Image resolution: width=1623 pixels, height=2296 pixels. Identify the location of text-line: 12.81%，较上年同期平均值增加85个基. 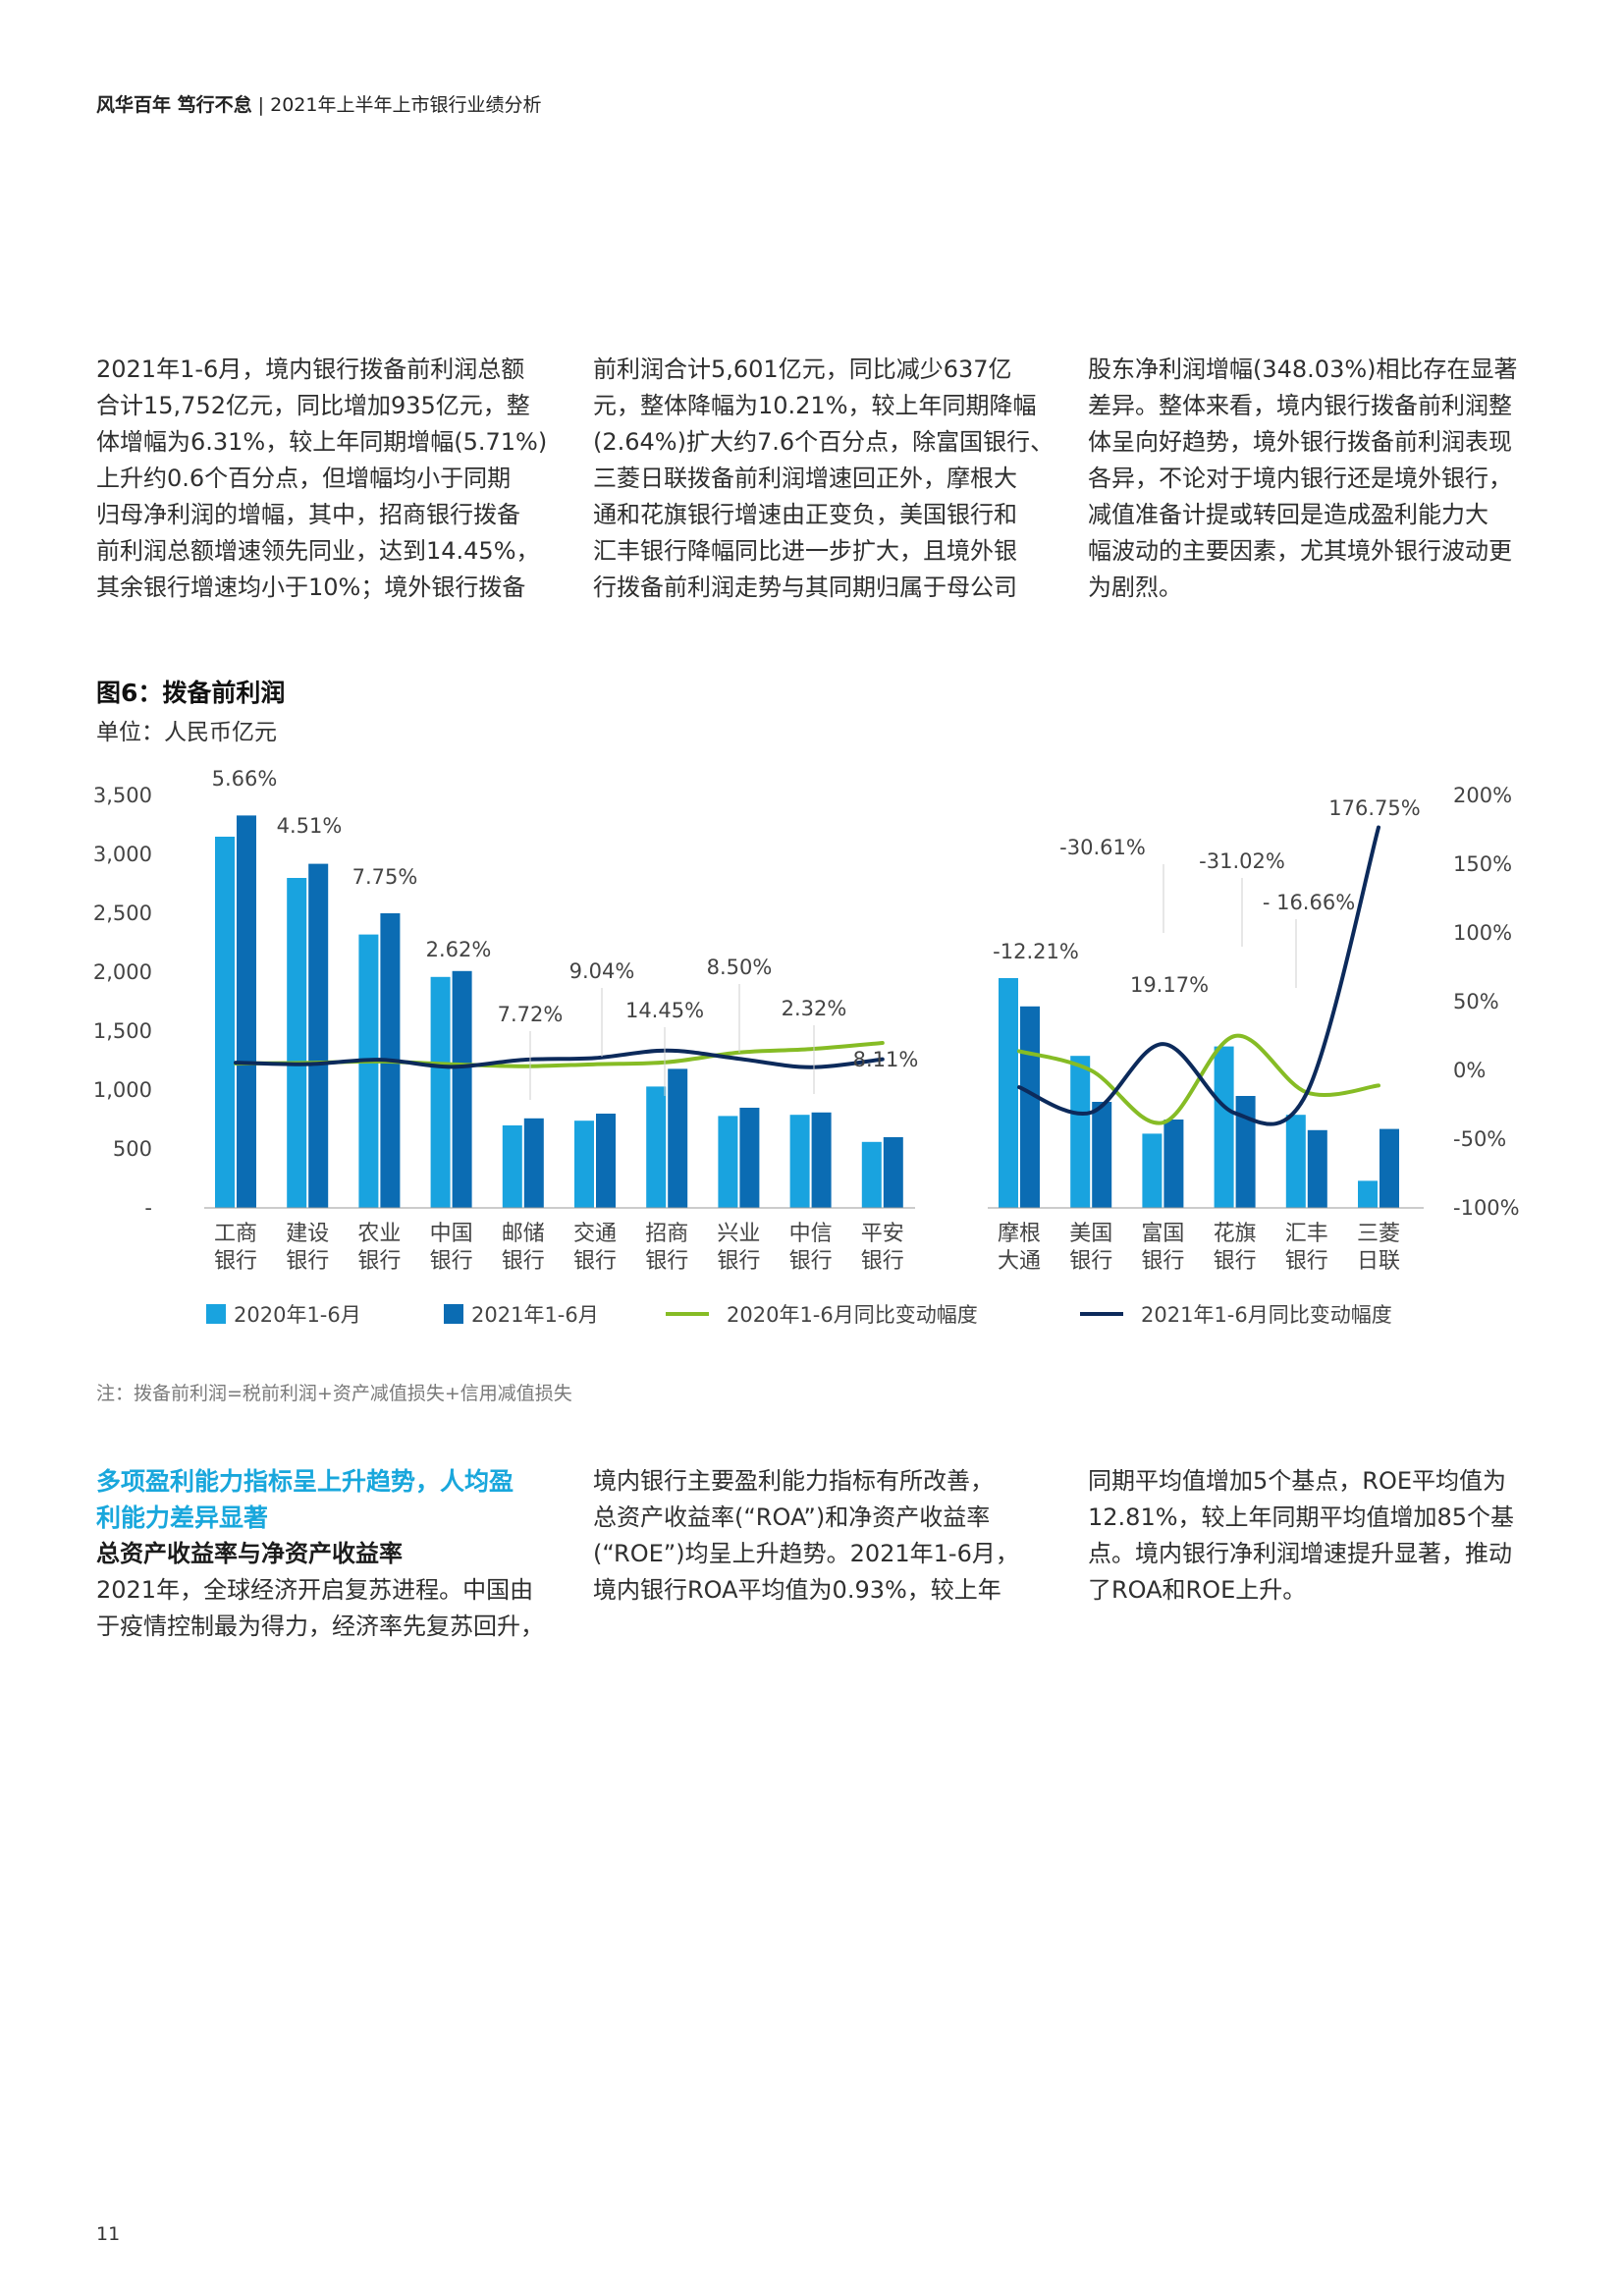
(1302, 1517).